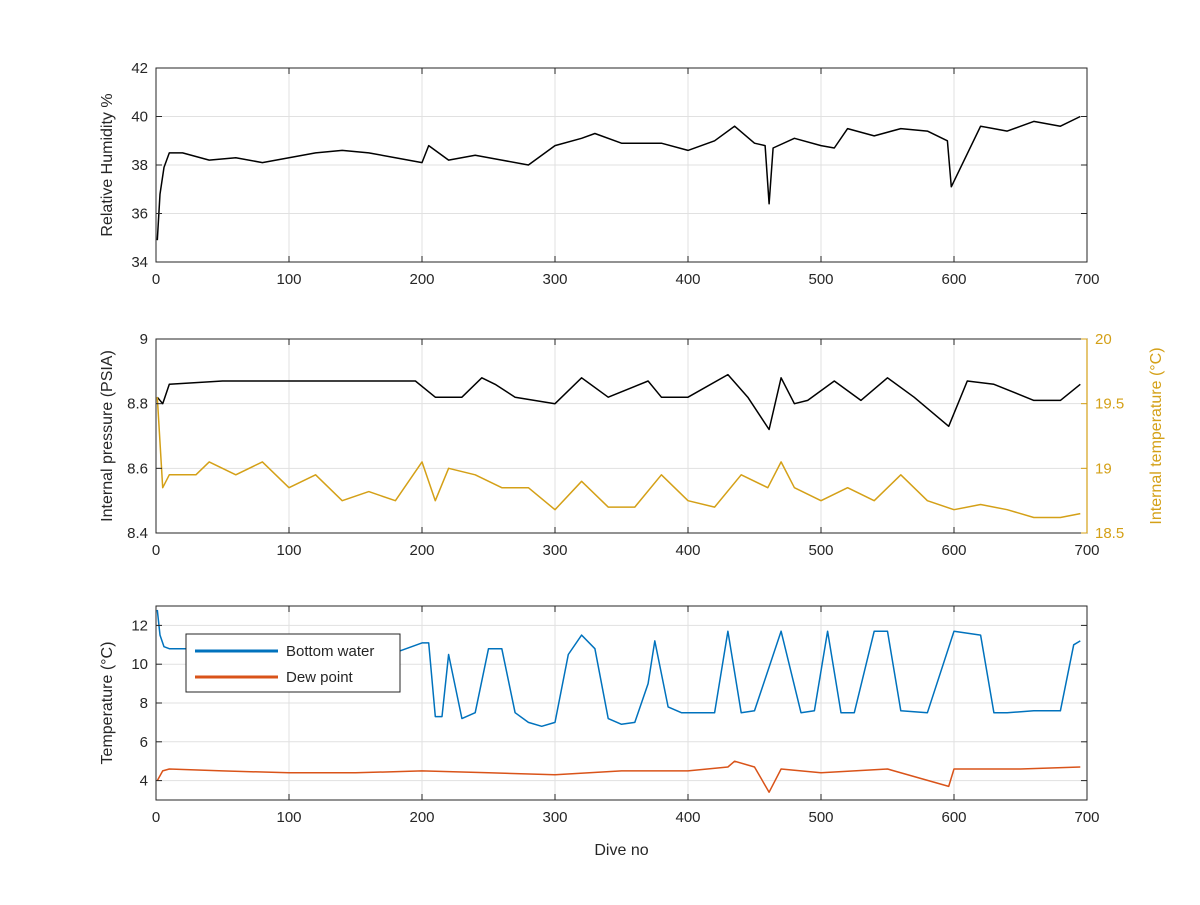  Describe the element at coordinates (139, 262) in the screenshot. I see `y-tick-label: 34` at that location.